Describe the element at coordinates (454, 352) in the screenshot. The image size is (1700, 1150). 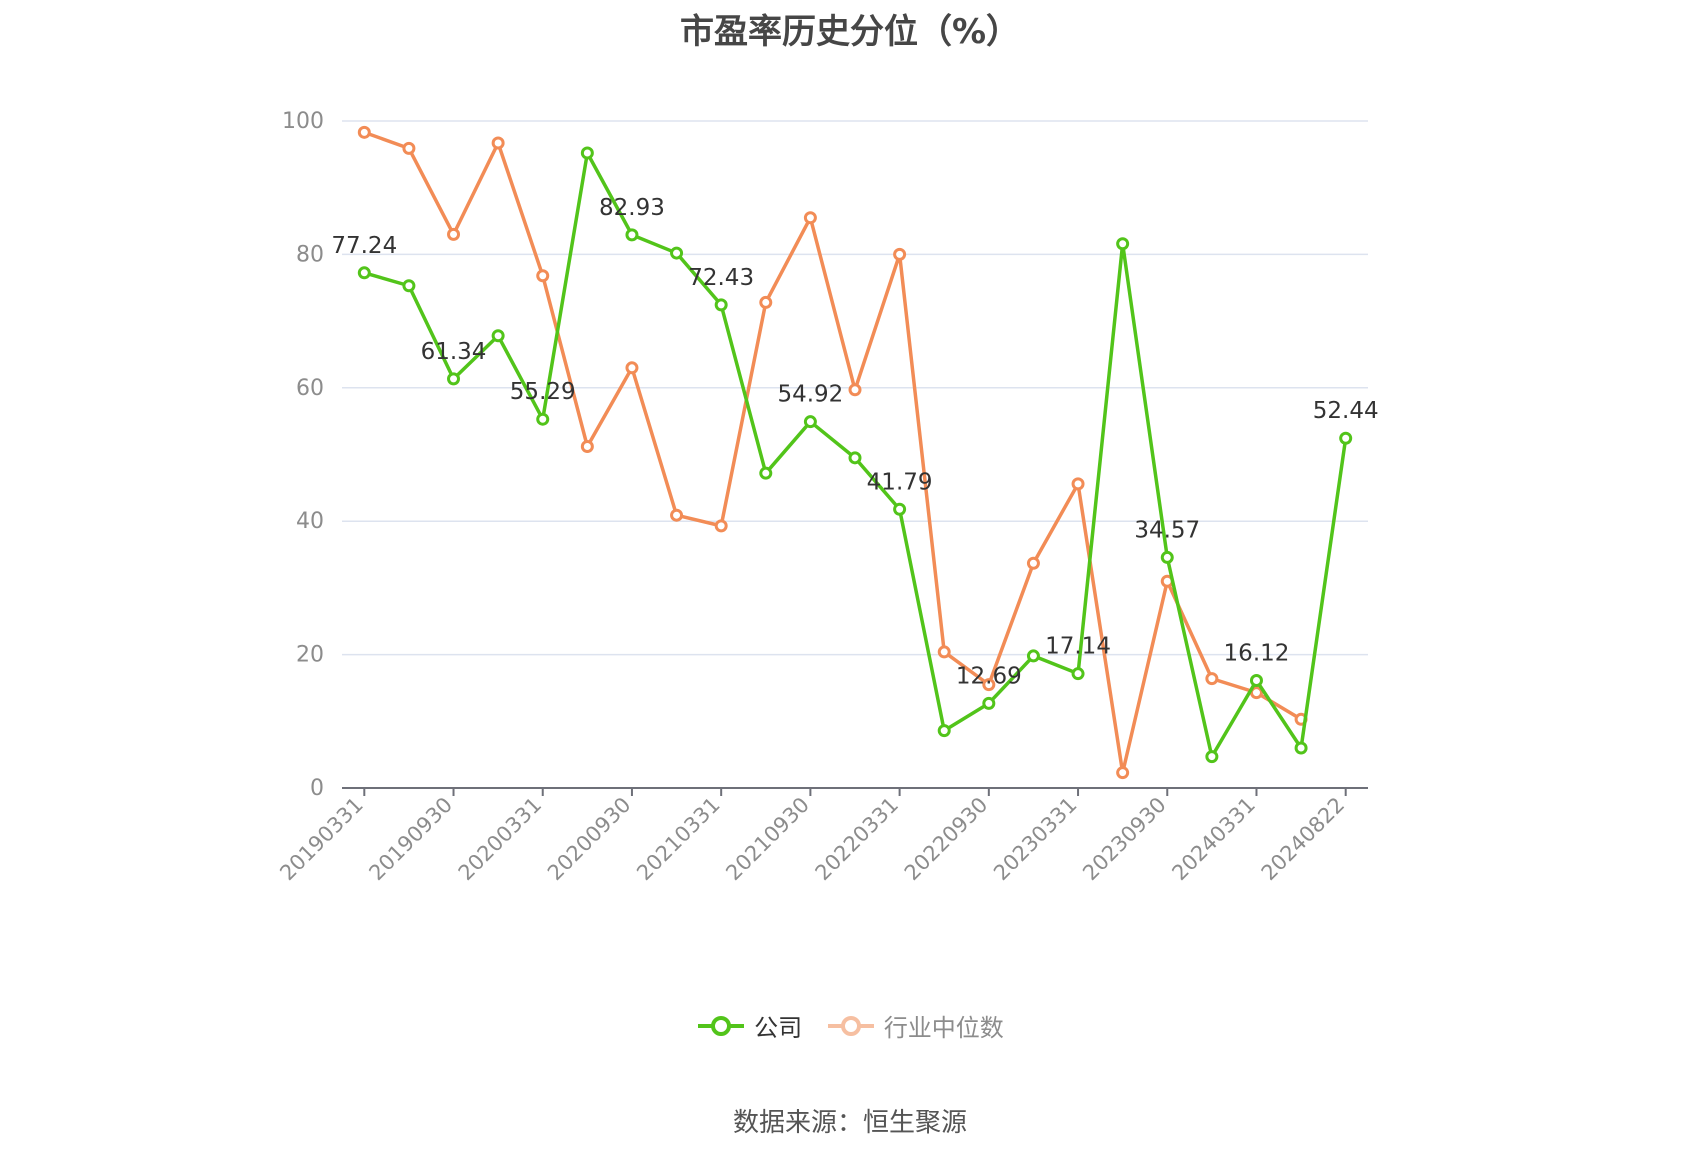
I see `company-data-label: 61.34` at that location.